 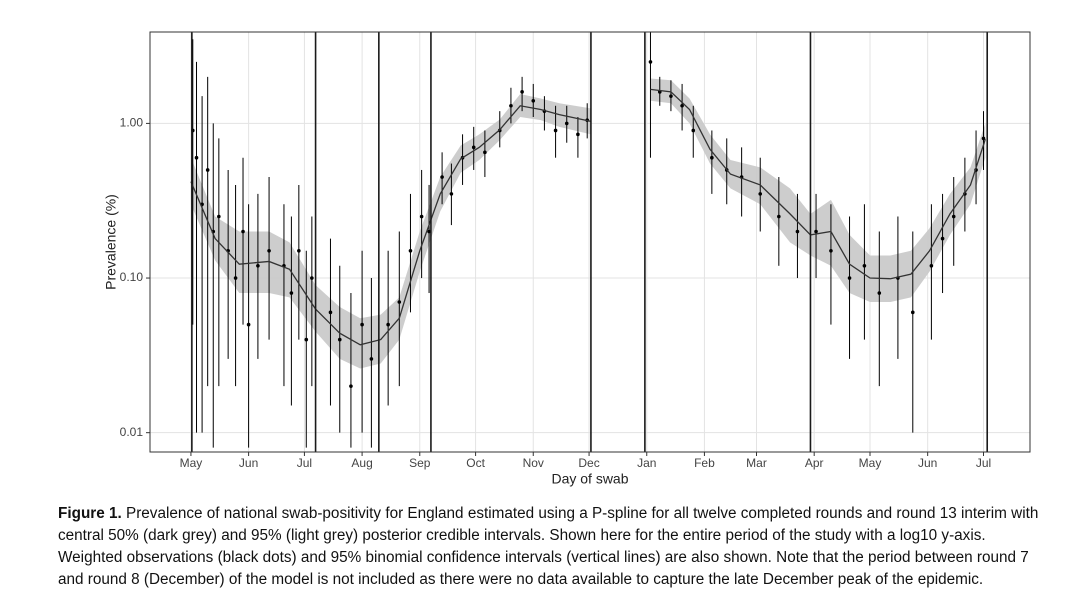 What do you see at coordinates (704, 463) in the screenshot?
I see `x-tick-label: Feb` at bounding box center [704, 463].